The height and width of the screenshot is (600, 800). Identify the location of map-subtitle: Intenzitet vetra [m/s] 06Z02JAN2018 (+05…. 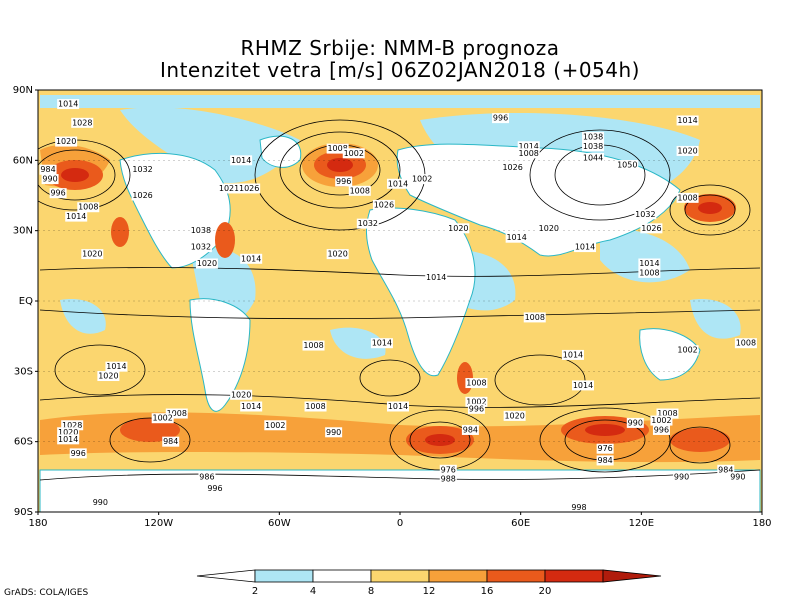
(400, 70).